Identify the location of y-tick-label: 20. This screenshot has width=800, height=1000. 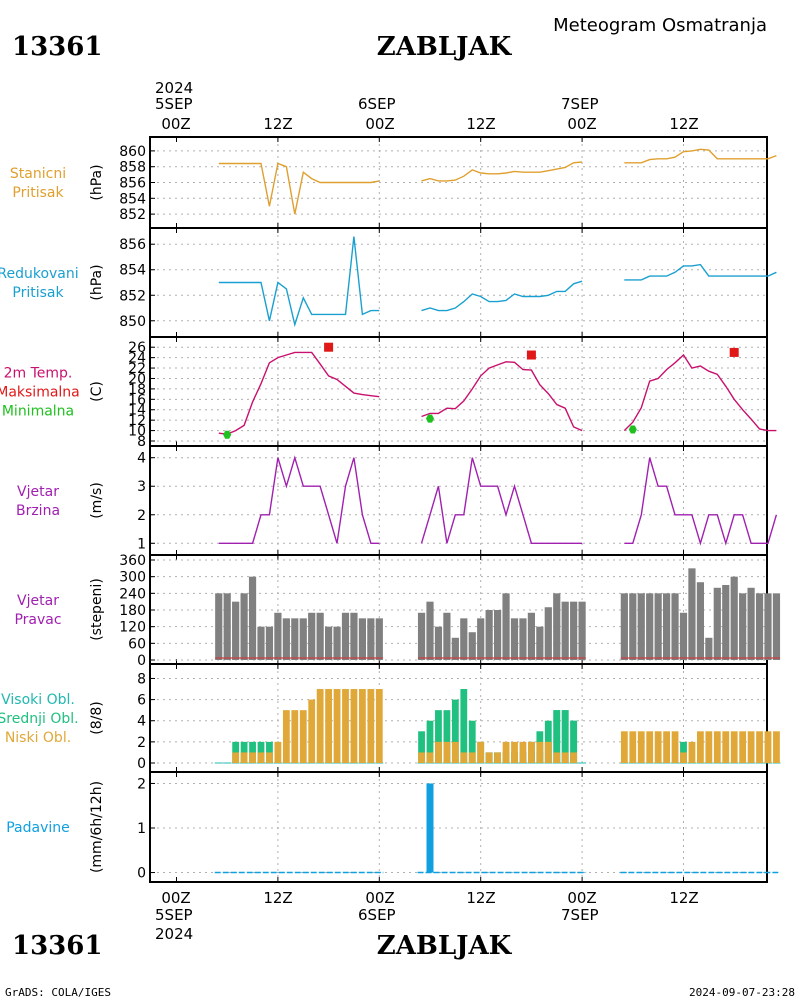
(137, 379).